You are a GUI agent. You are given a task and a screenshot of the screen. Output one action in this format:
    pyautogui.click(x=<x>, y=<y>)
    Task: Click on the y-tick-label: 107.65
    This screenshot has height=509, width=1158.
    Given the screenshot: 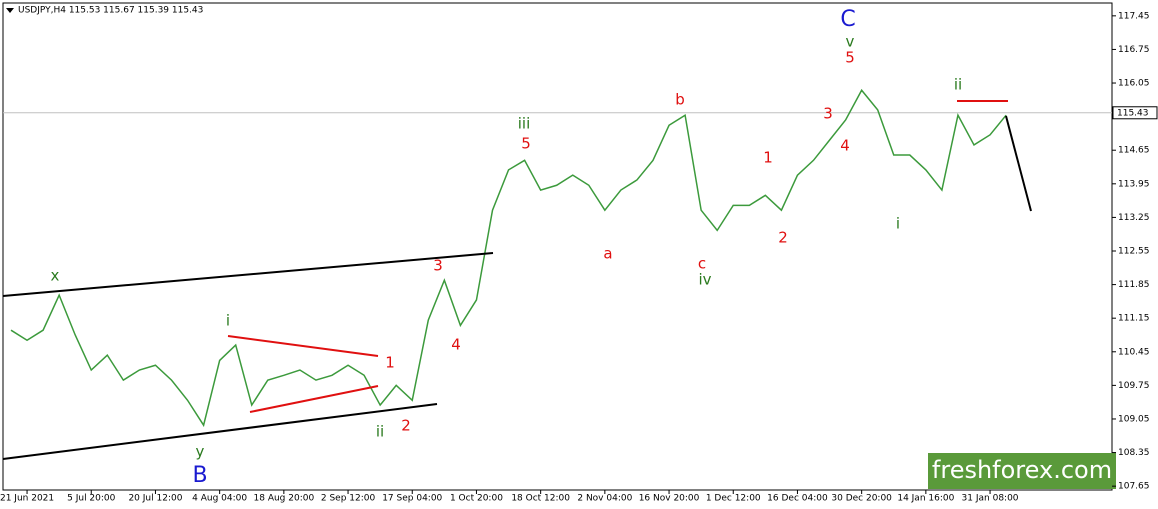 What is the action you would take?
    pyautogui.click(x=1134, y=487)
    